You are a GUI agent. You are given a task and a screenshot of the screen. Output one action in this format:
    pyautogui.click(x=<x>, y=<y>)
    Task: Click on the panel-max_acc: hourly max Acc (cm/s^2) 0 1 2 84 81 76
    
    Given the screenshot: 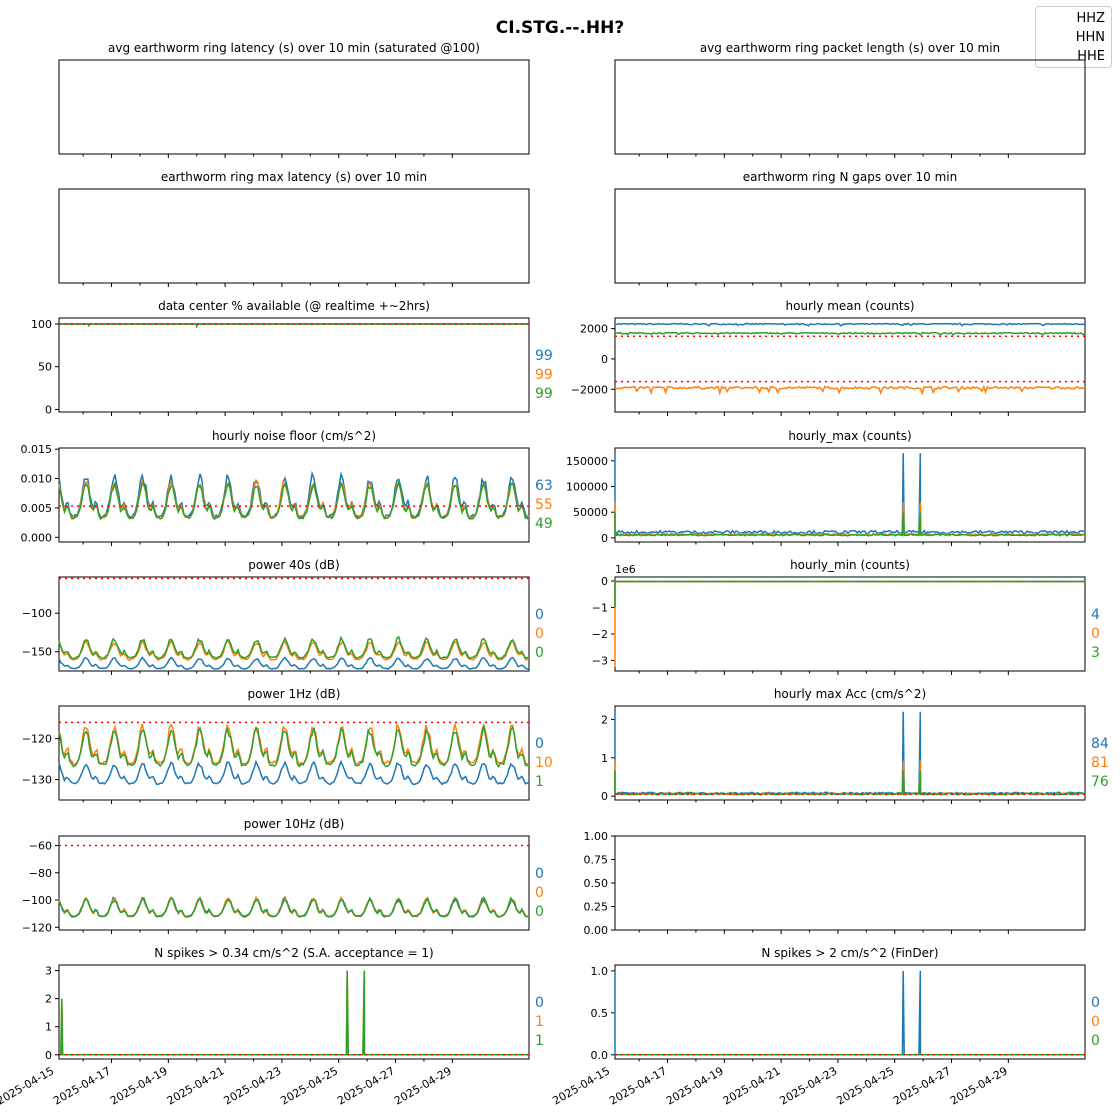 What is the action you would take?
    pyautogui.click(x=855, y=745)
    